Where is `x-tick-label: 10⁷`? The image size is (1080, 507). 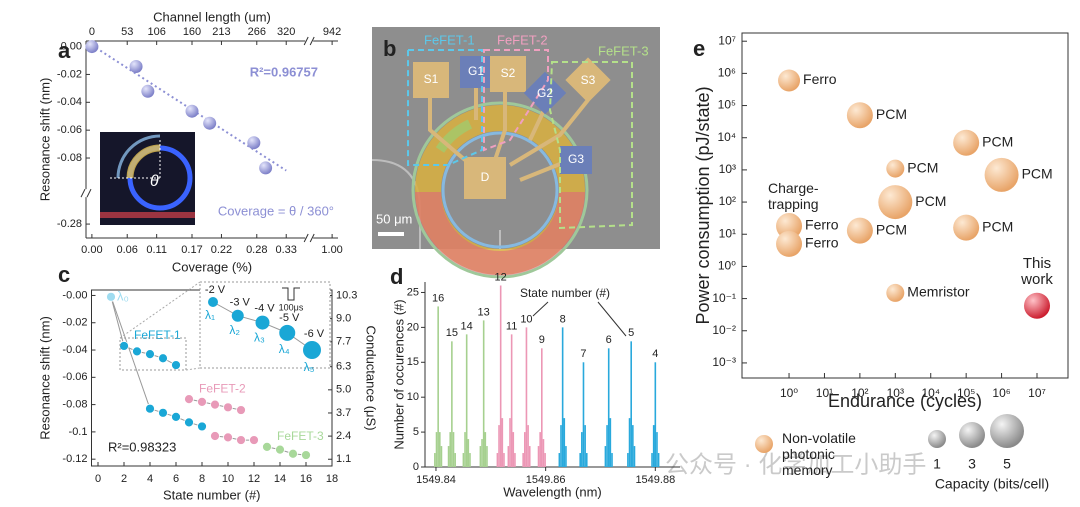 x-tick-label: 10⁷ is located at coordinates (1037, 393).